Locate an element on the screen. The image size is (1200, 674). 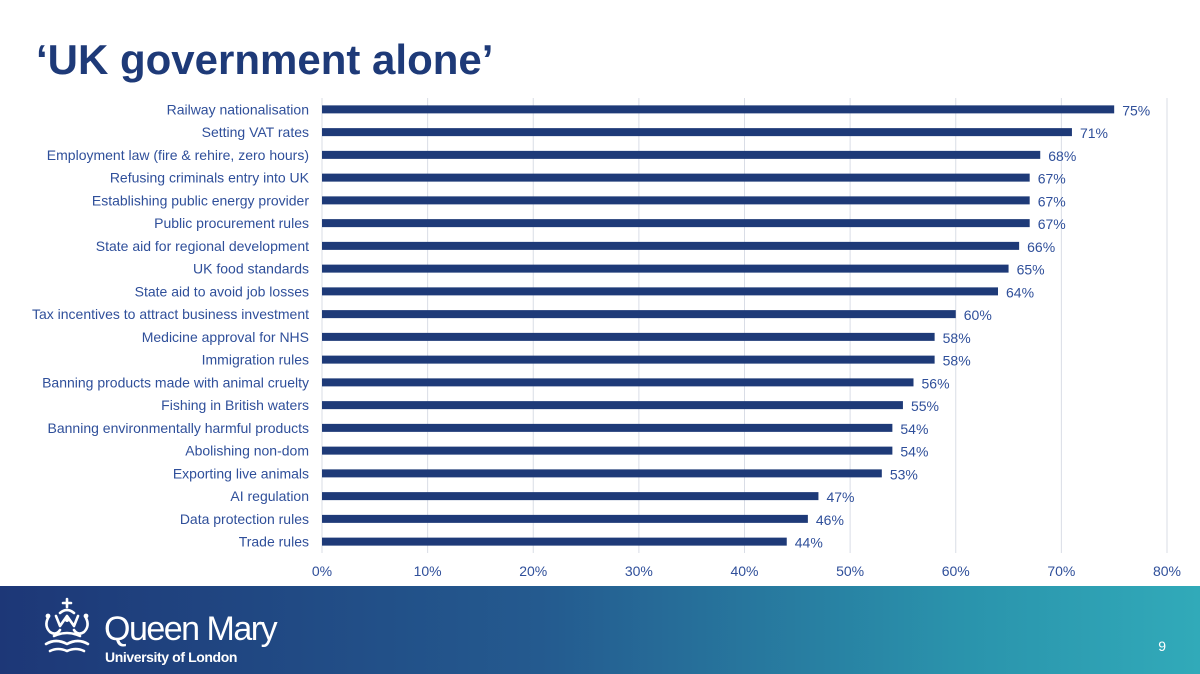
data-label: 66% is located at coordinates (1041, 247).